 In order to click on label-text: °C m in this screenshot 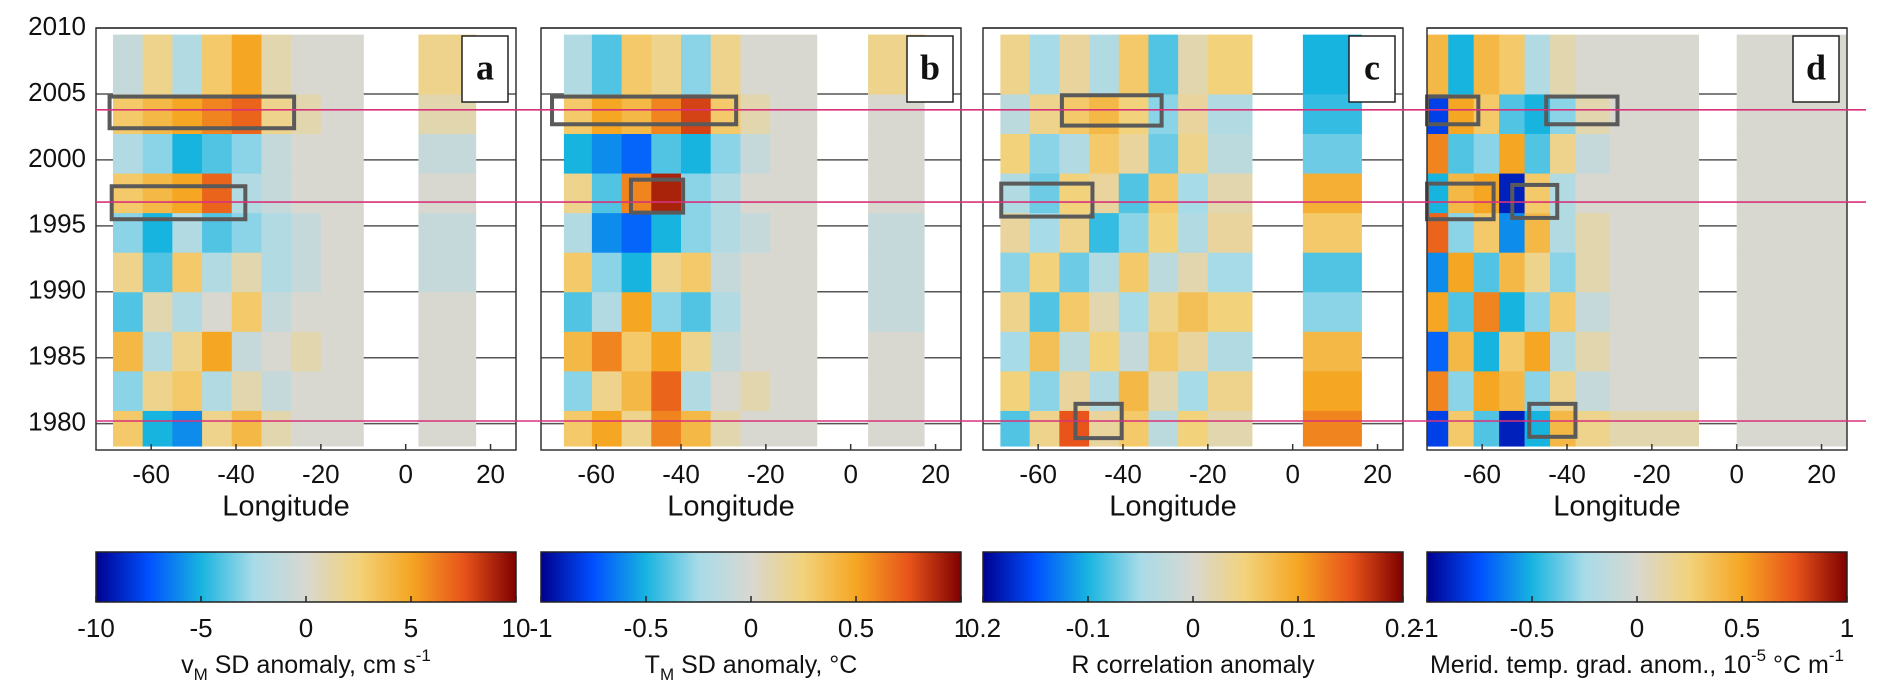, I will do `click(1797, 665)`.